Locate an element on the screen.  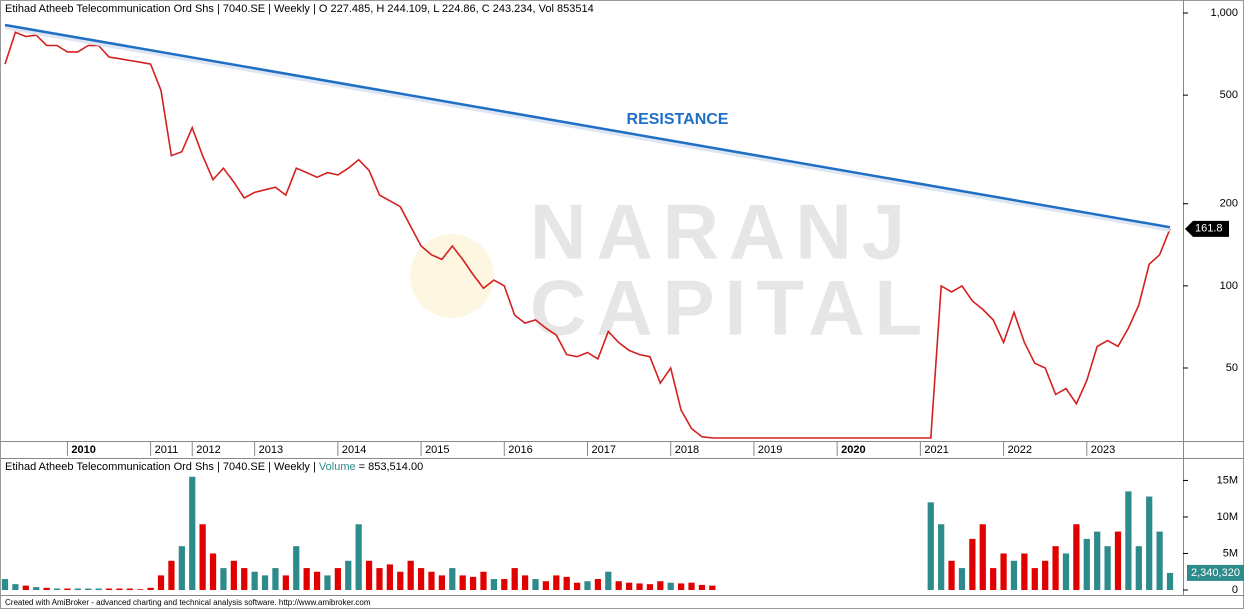
x-tick-label: 2015 is located at coordinates (437, 450).